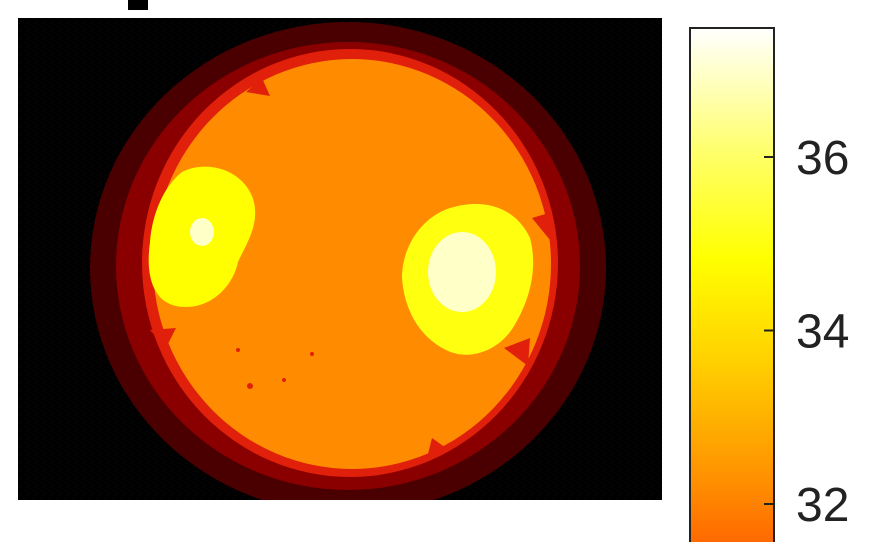 The width and height of the screenshot is (876, 542). Describe the element at coordinates (202, 232) in the screenshot. I see `heatmap-region-left-hot-core` at that location.